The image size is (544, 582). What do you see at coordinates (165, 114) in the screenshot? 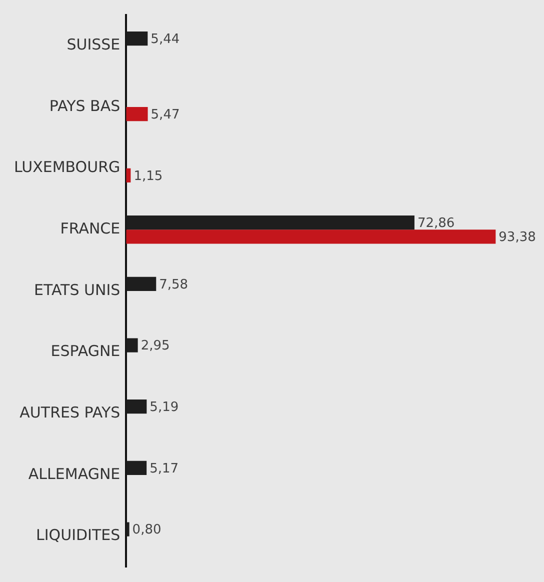
I see `data-label: 5,47` at bounding box center [165, 114].